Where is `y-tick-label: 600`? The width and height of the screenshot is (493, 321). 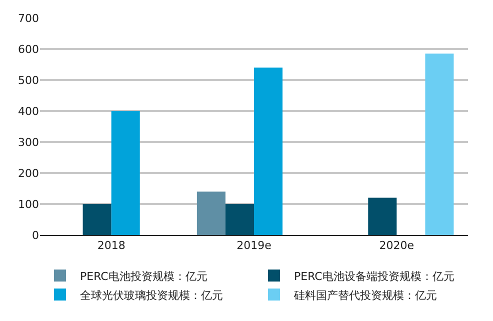 y-tick-label: 600 is located at coordinates (28, 49).